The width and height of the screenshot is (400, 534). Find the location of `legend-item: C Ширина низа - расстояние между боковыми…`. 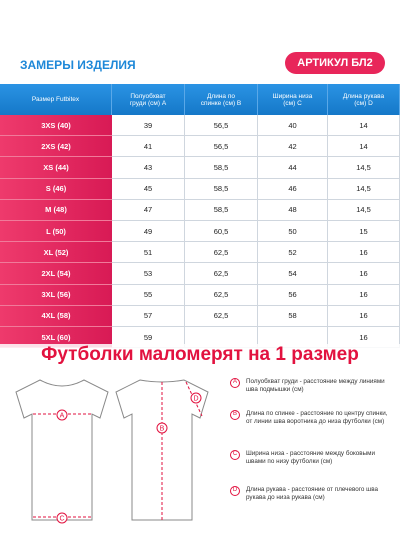

legend-item: C Ширина низа - расстояние между боковыми… is located at coordinates (312, 458).